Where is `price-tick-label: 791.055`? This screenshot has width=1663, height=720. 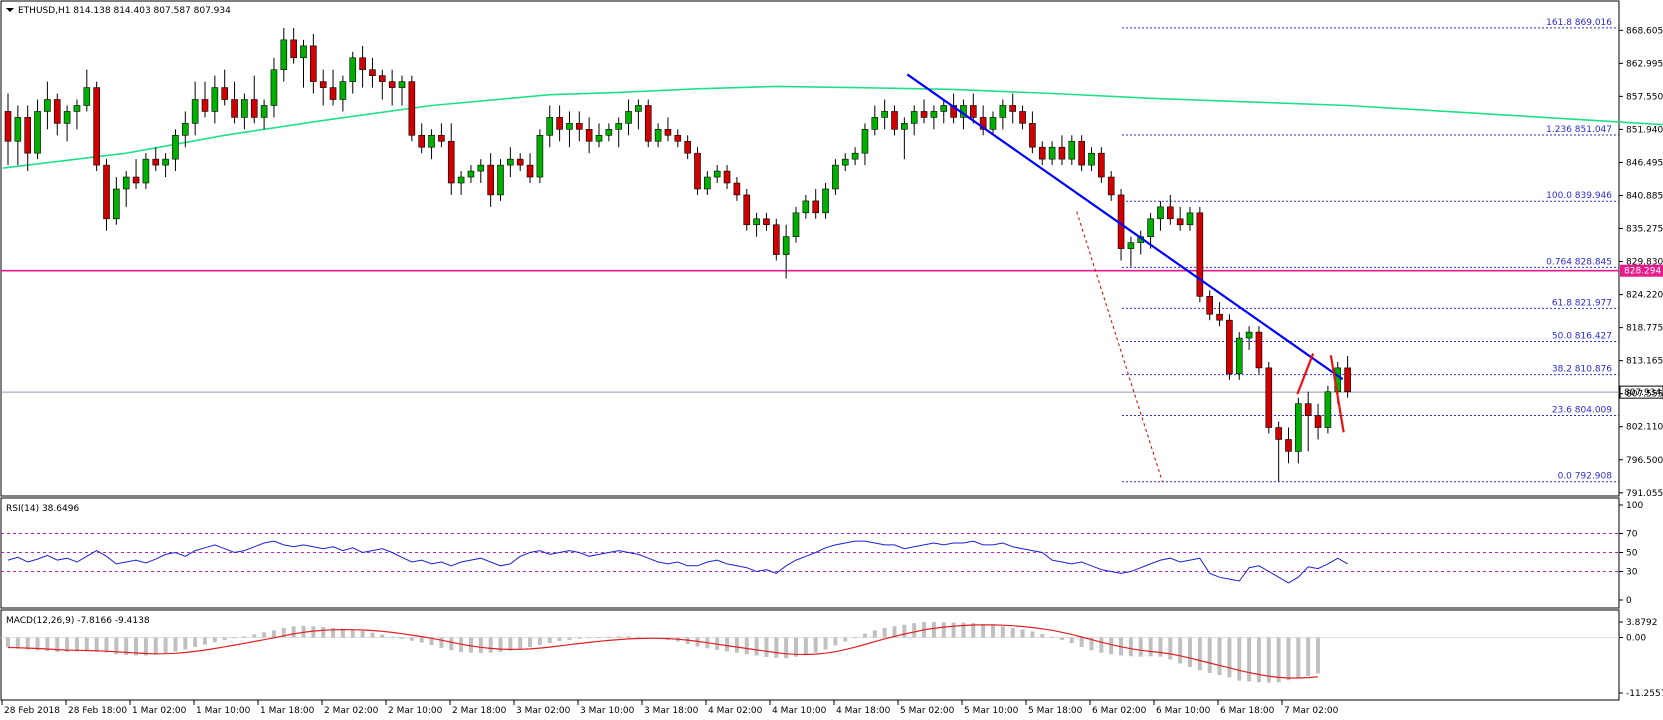 price-tick-label: 791.055 is located at coordinates (1644, 494).